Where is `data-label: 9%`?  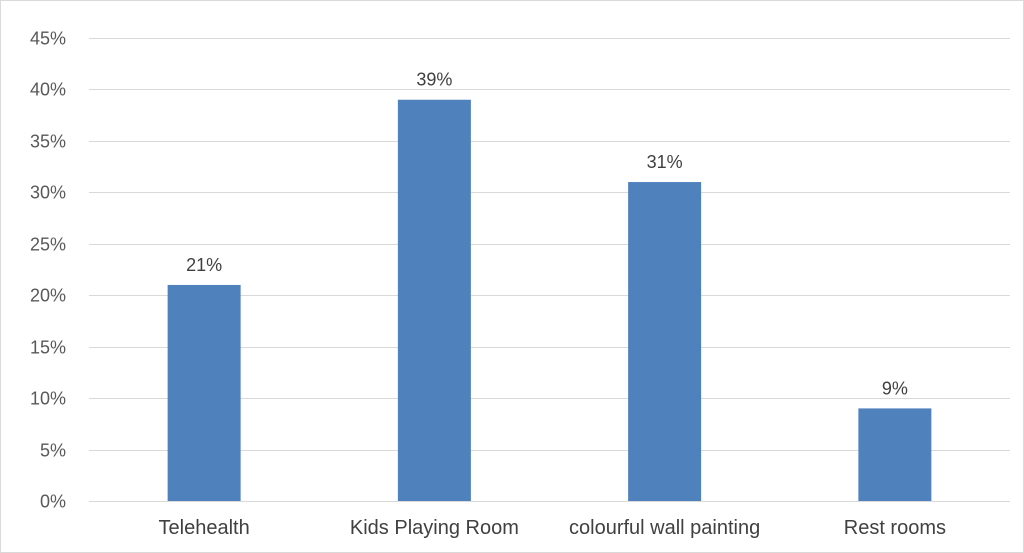
data-label: 9% is located at coordinates (895, 388).